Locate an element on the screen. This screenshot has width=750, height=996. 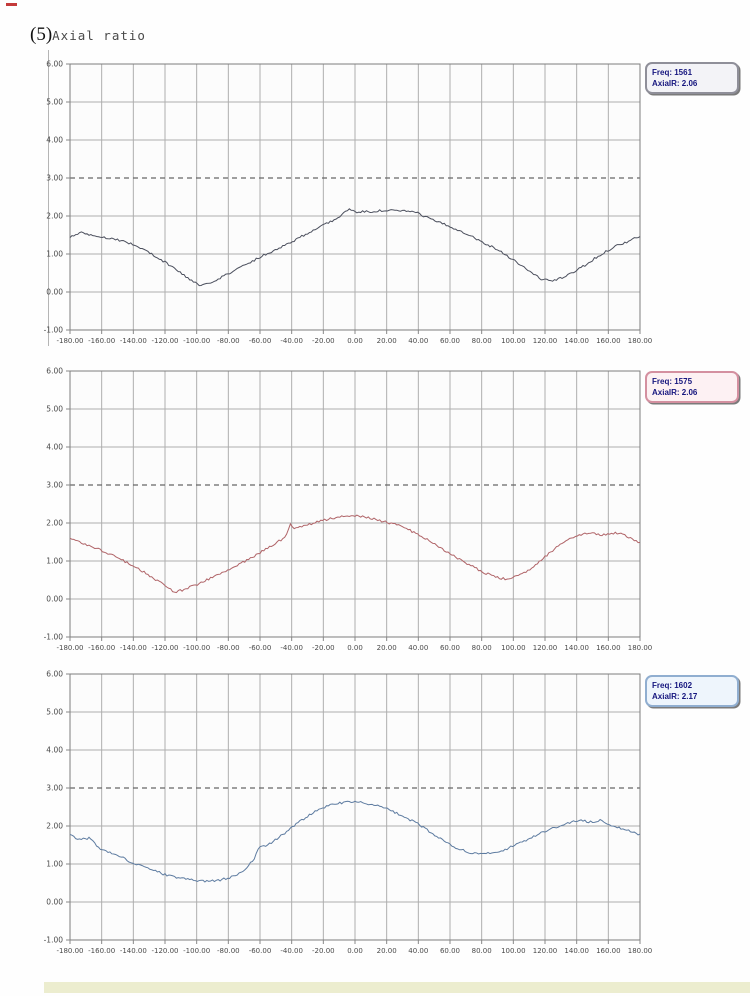
legend-freq-1602: Freq: 1602 AxialR: 2.17 is located at coordinates (692, 691).